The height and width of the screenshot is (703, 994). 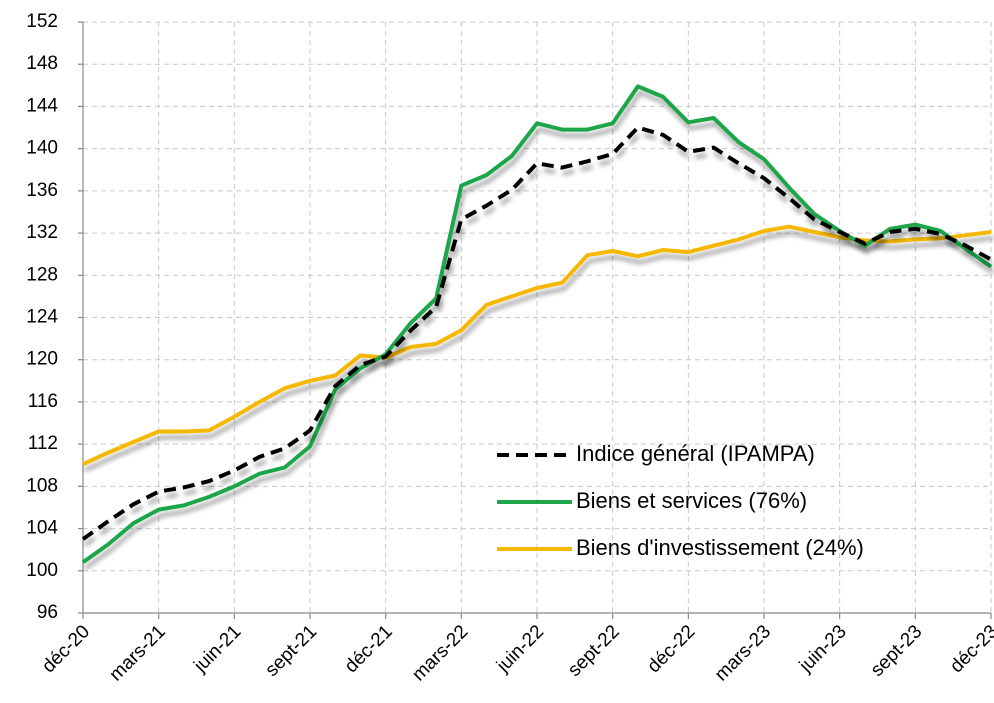 I want to click on y-tick-label: 104, so click(x=42, y=528).